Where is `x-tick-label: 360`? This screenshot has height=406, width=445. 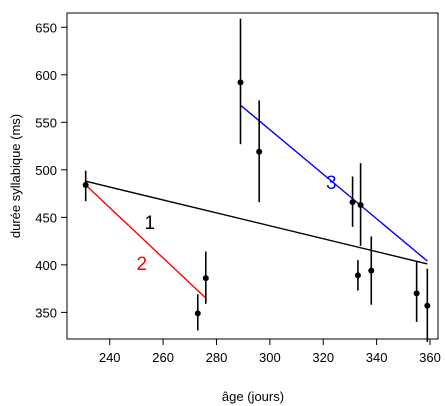
x-tick-label: 360 is located at coordinates (430, 357).